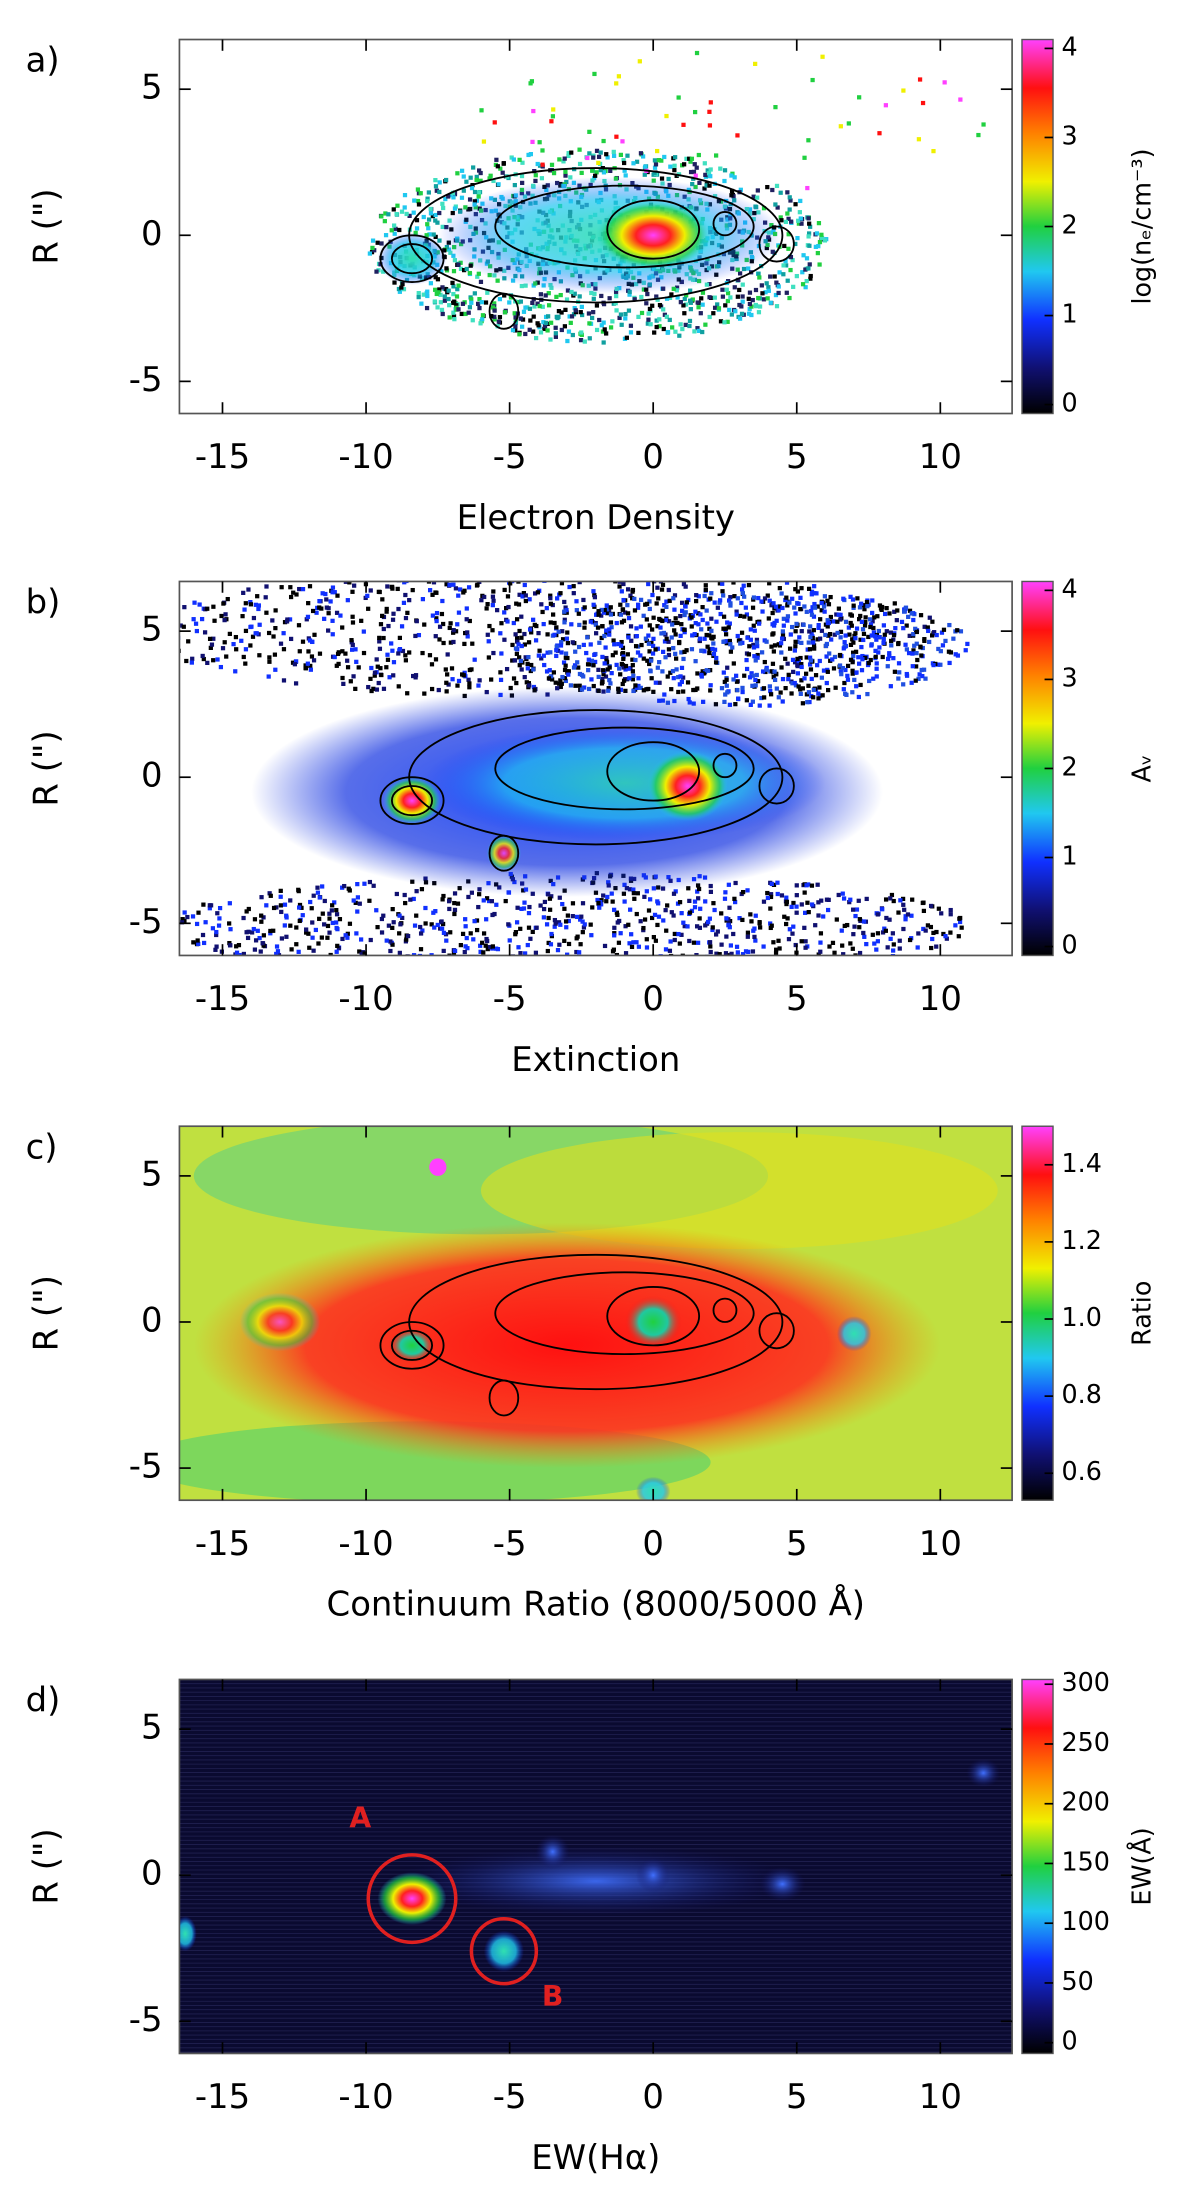 The height and width of the screenshot is (2196, 1200). What do you see at coordinates (1081, 1394) in the screenshot?
I see `colorbar-tick-label: 0.8` at bounding box center [1081, 1394].